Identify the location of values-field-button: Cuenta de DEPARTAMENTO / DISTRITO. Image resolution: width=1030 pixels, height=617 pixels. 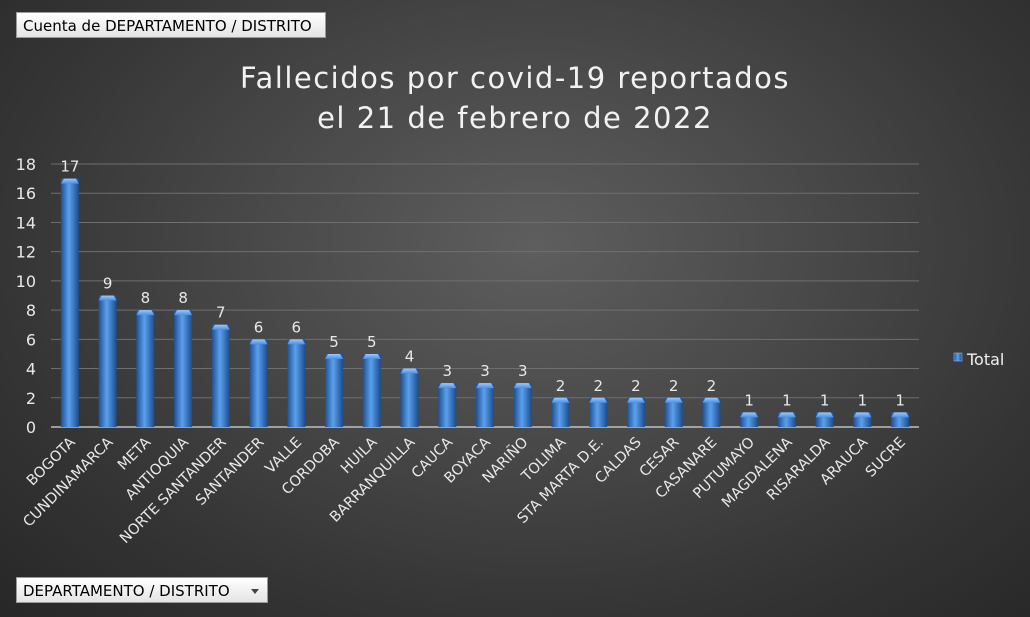
(171, 25).